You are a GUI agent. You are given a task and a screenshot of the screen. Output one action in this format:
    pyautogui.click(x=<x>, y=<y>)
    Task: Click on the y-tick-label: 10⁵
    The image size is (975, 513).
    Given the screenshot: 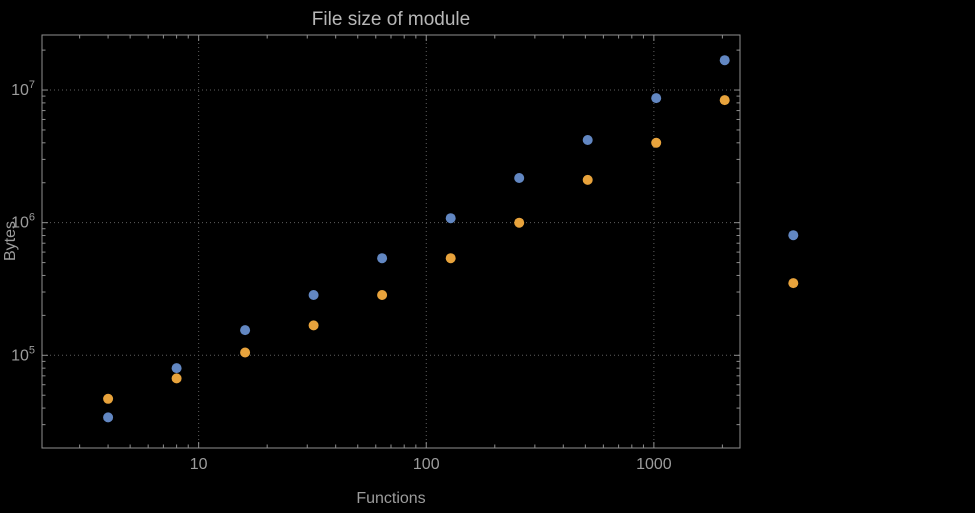 What is the action you would take?
    pyautogui.click(x=23, y=354)
    